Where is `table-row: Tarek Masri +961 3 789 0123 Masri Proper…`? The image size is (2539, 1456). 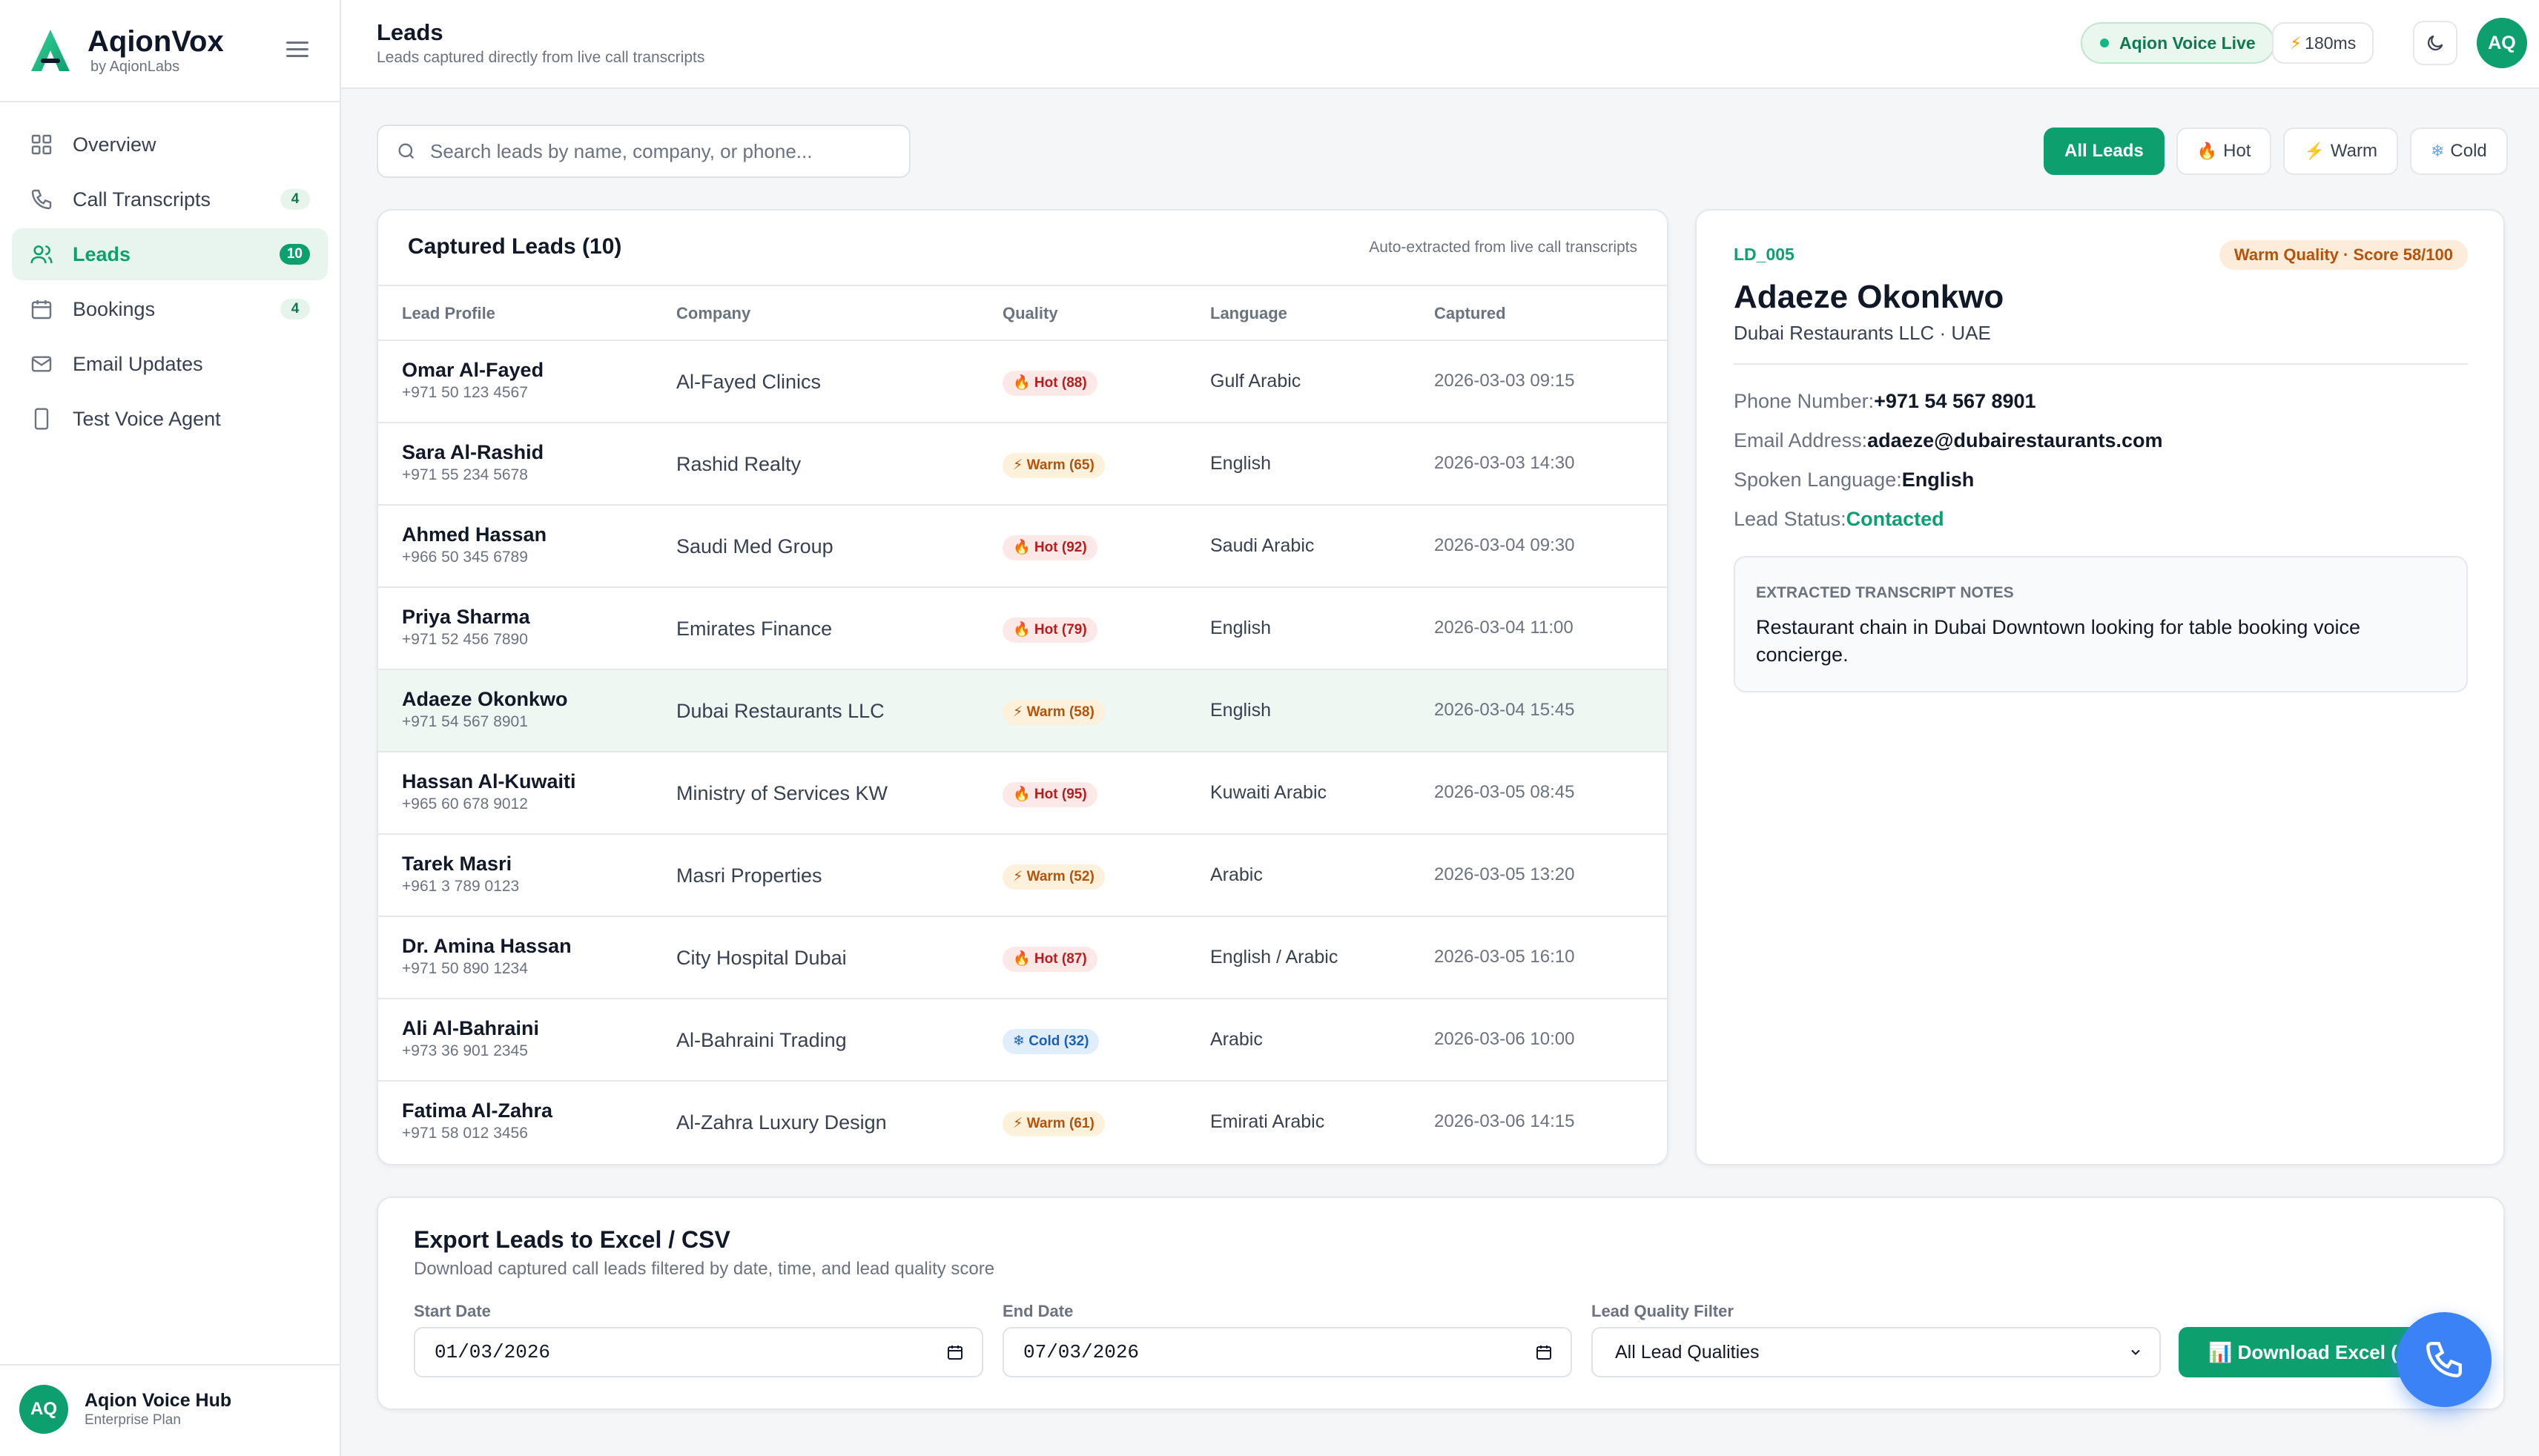
table-row: Tarek Masri +961 3 789 0123 Masri Proper… is located at coordinates (1022, 876).